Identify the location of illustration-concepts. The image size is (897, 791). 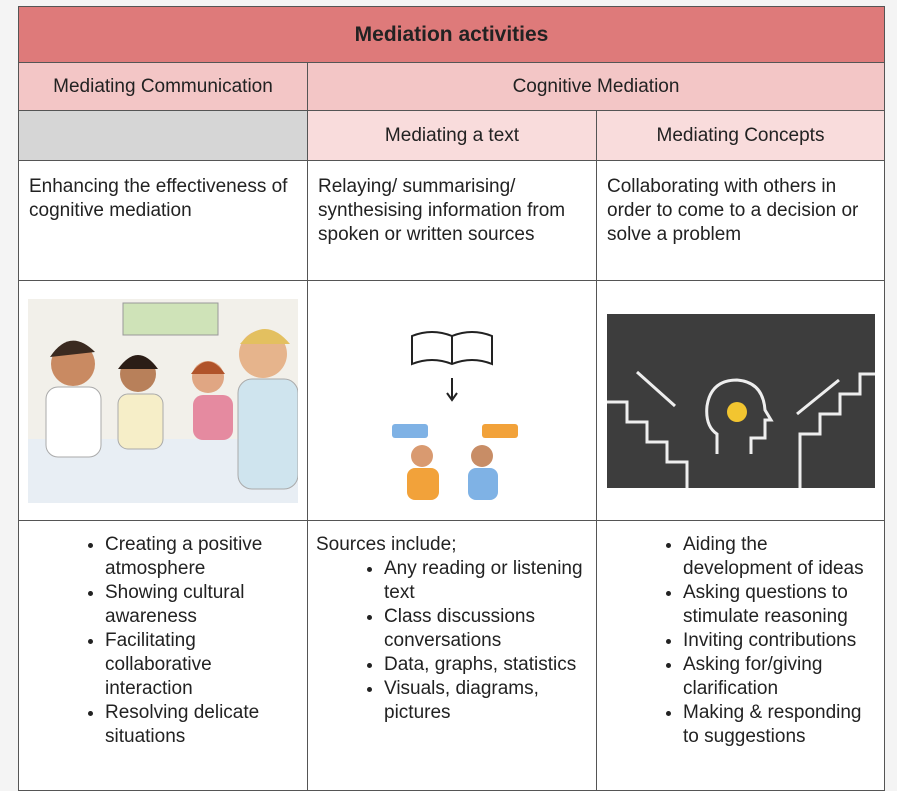
(740, 400).